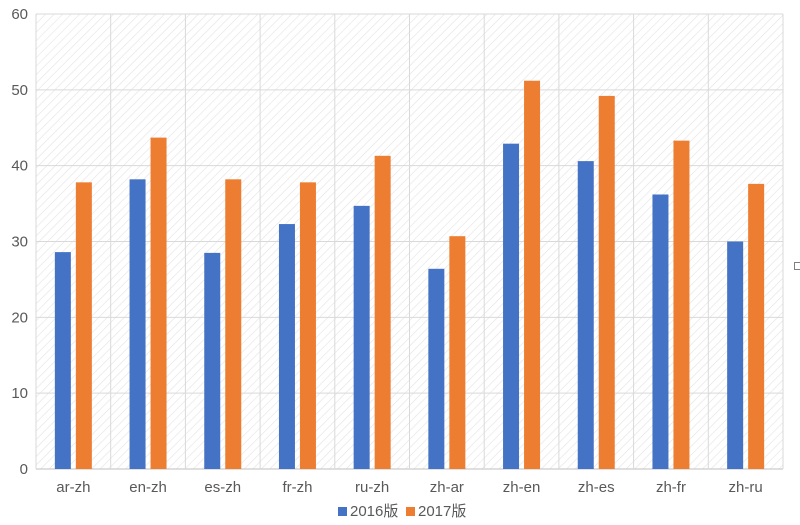  What do you see at coordinates (19, 393) in the screenshot?
I see `y-tick-label: 10` at bounding box center [19, 393].